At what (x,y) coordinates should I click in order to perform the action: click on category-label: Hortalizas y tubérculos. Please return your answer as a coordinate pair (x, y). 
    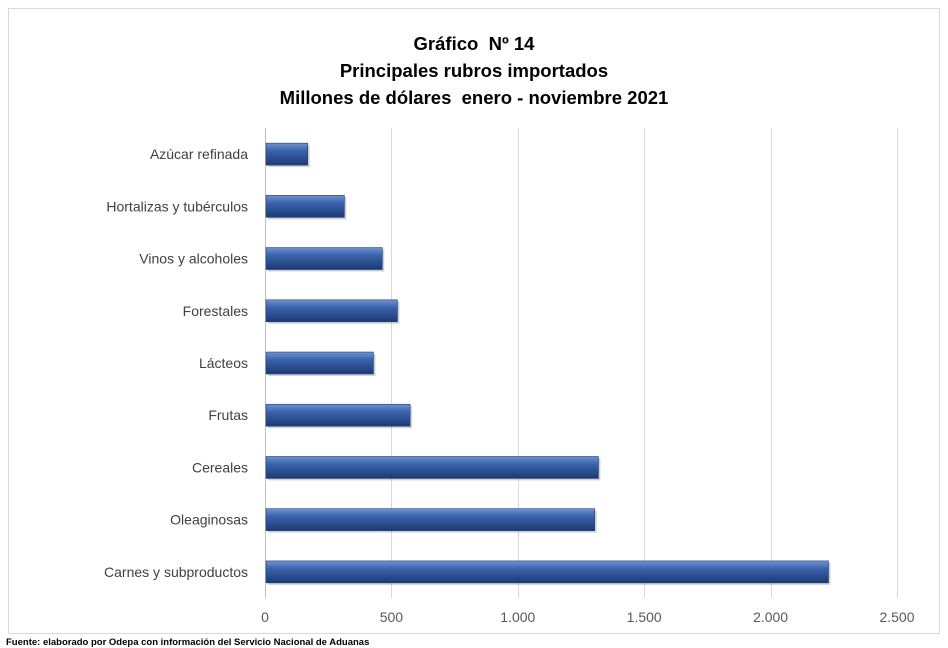
    Looking at the image, I should click on (177, 206).